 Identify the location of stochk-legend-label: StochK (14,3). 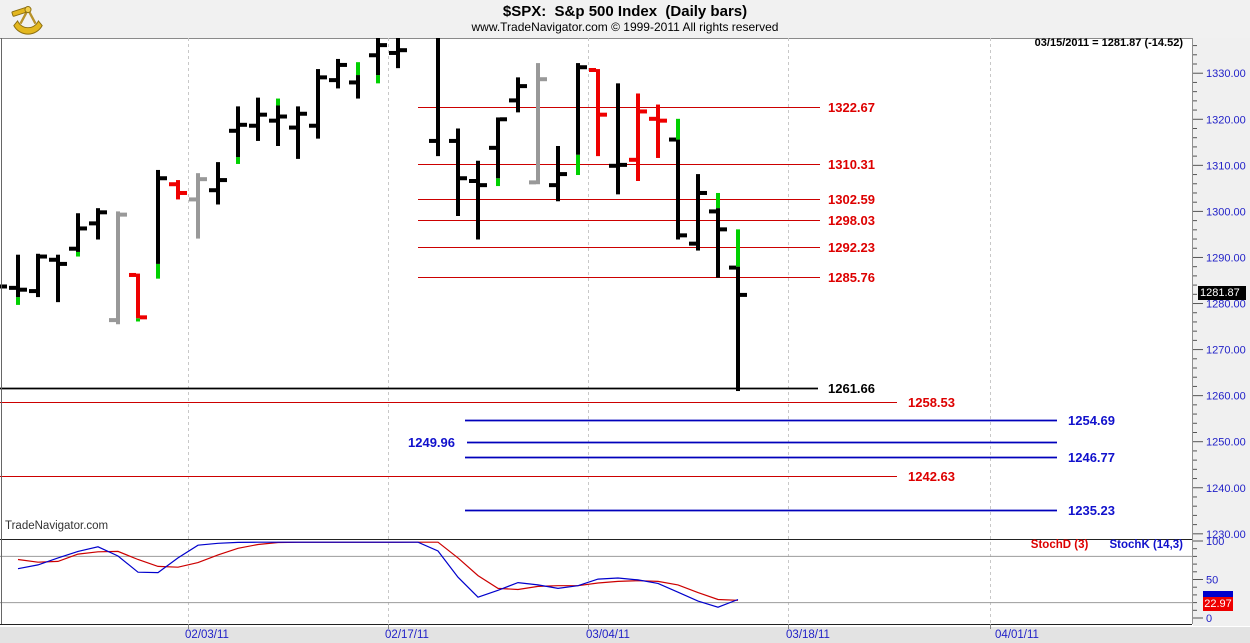
(1146, 545).